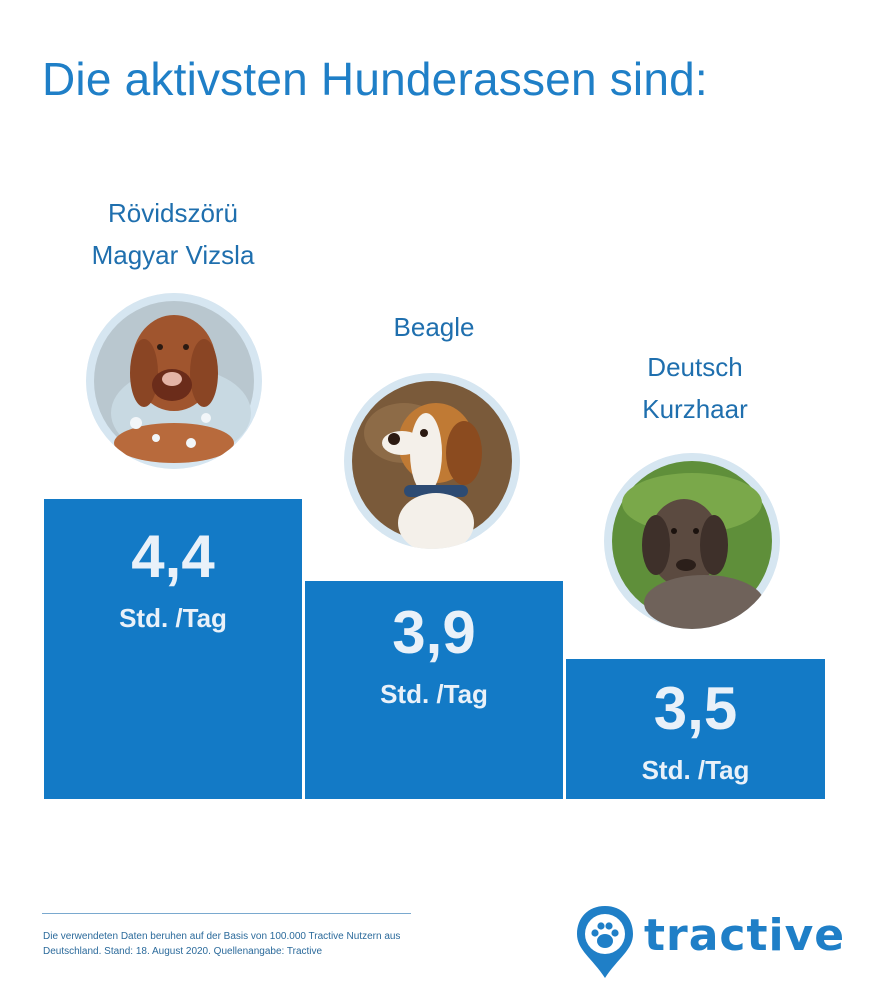  What do you see at coordinates (695, 388) in the screenshot?
I see `breed-label-kurzhaar: Deutsch Kurzhaar` at bounding box center [695, 388].